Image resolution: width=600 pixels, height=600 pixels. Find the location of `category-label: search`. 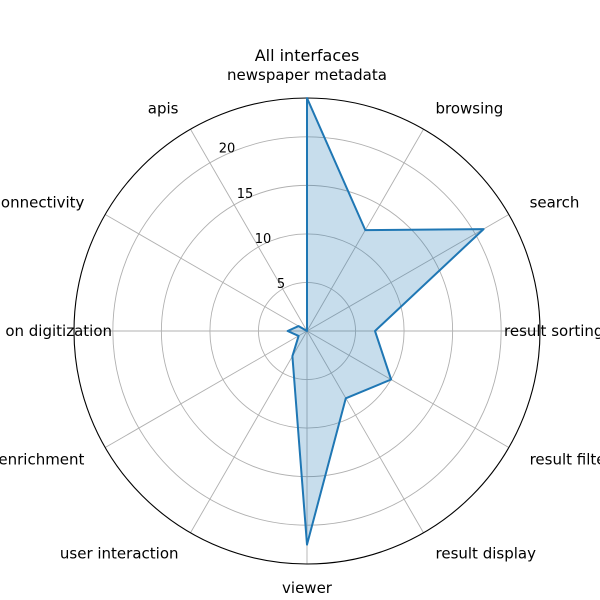

category-label: search is located at coordinates (555, 203).